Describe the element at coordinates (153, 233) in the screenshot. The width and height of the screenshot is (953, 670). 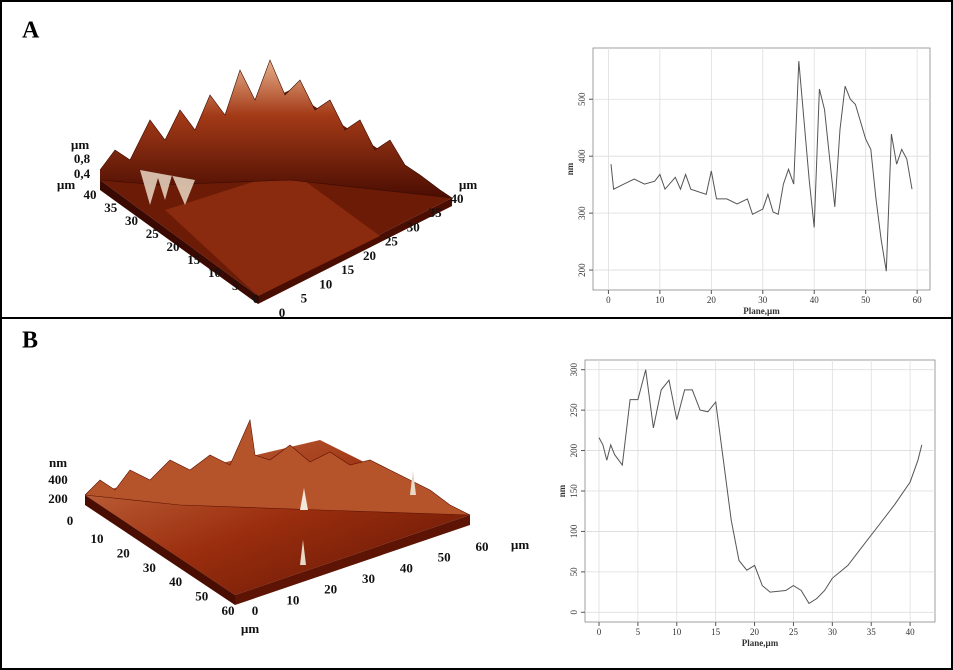
I see `depth-axis-label: 25` at that location.